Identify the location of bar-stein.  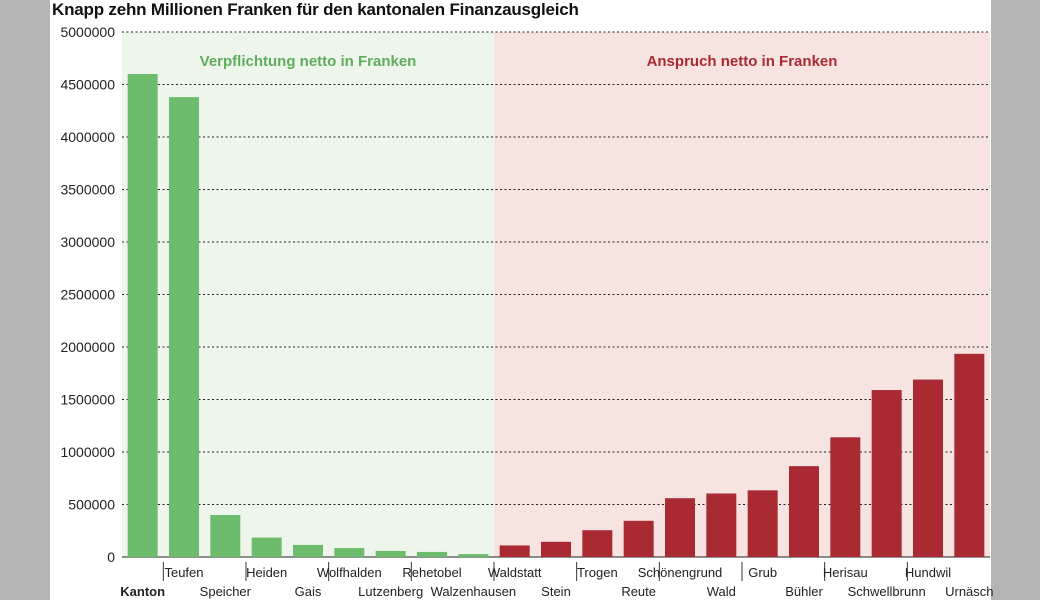
(556, 549).